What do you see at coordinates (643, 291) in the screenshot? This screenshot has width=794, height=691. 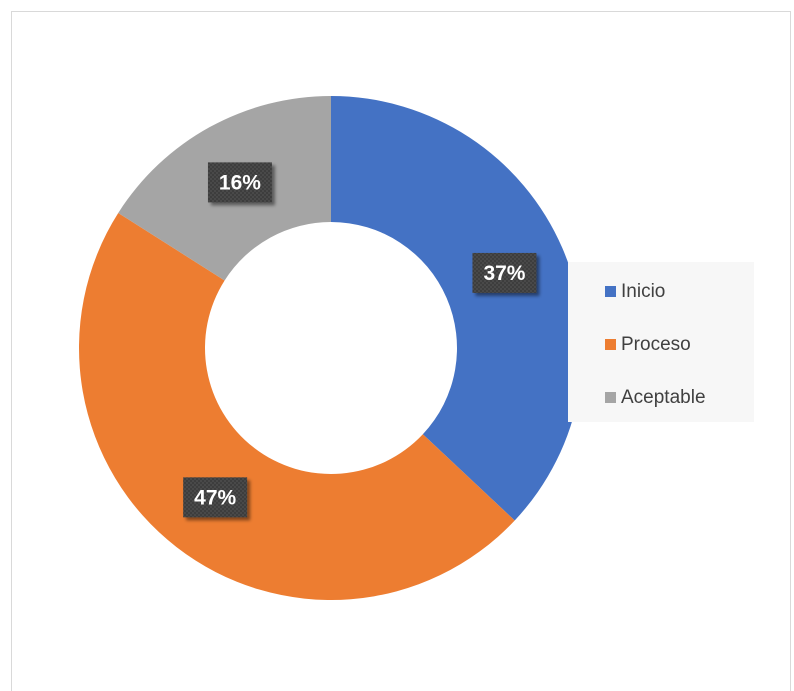 I see `legend-label-inicio: Inicio` at bounding box center [643, 291].